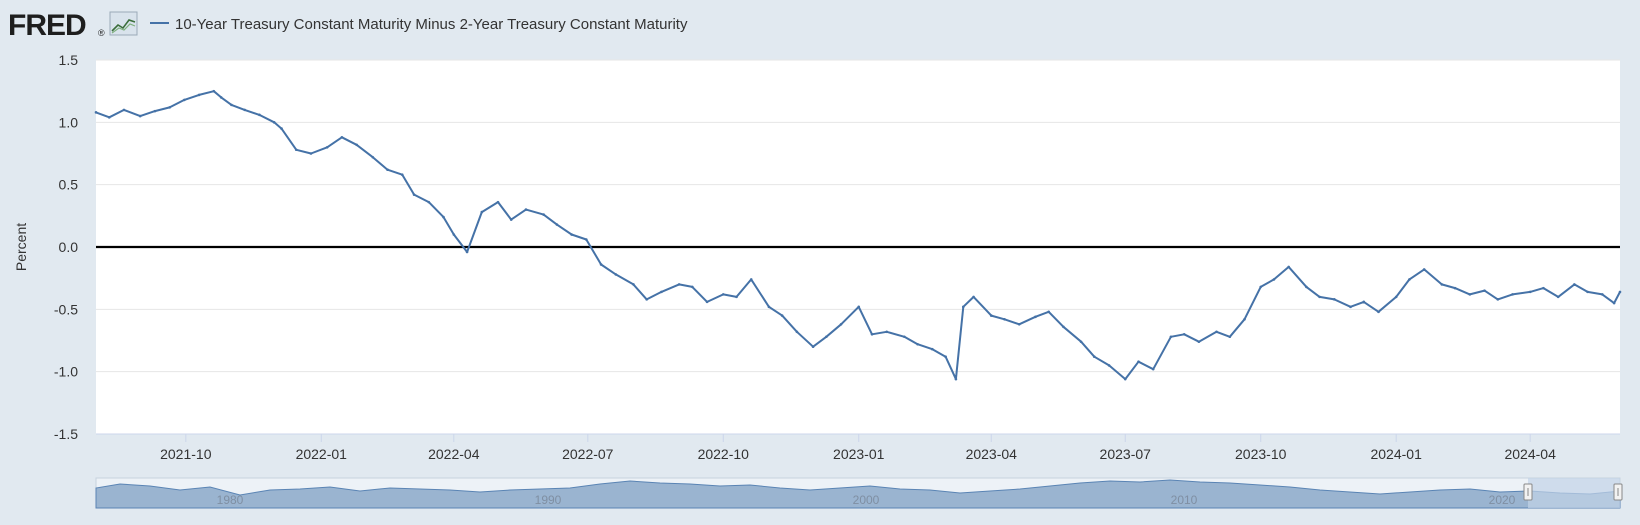 This screenshot has height=525, width=1640. Describe the element at coordinates (548, 500) in the screenshot. I see `navigator-year-label: 1990` at that location.